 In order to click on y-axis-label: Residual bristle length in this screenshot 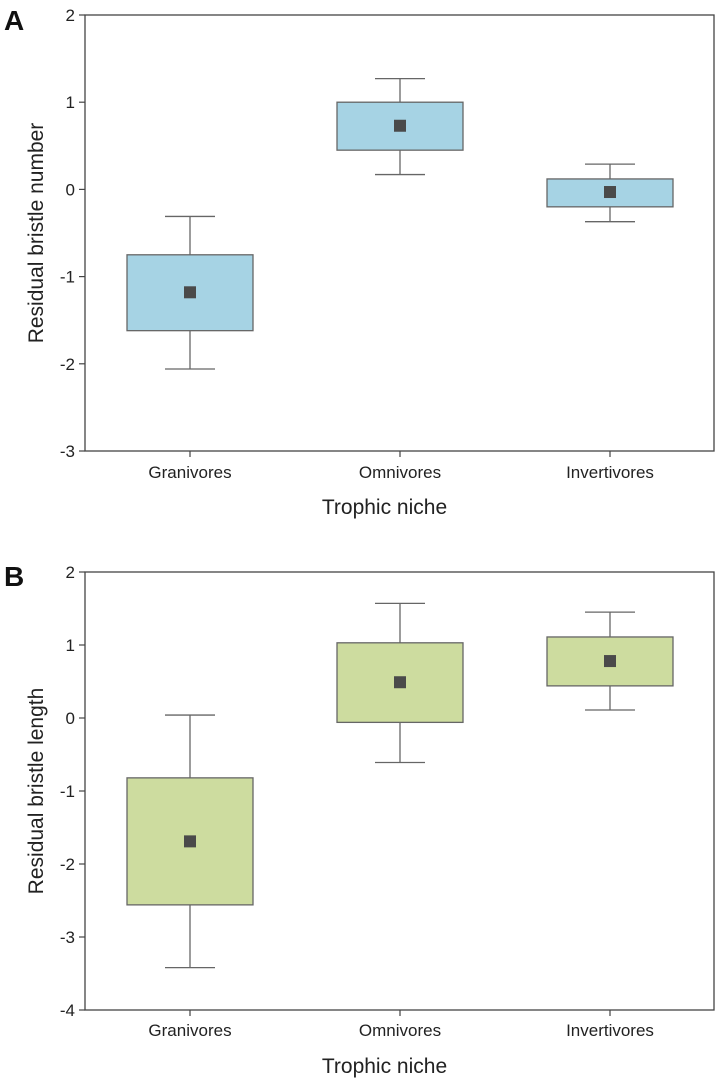, I will do `click(36, 791)`.